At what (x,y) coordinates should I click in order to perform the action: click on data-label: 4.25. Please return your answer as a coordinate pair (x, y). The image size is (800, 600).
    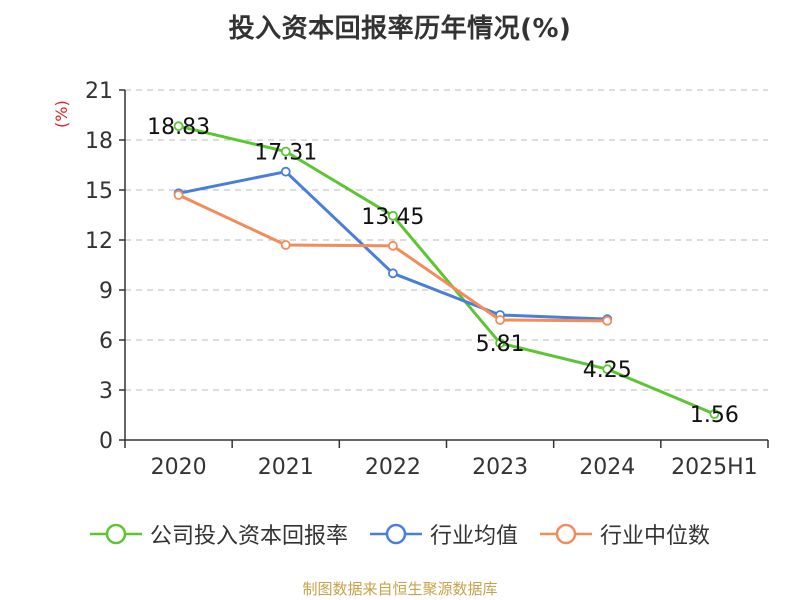
    Looking at the image, I should click on (607, 370).